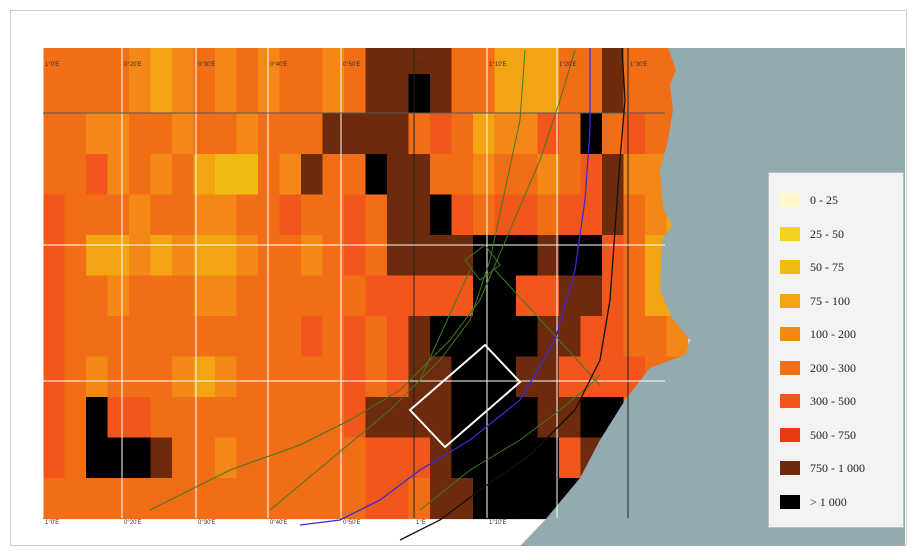  What do you see at coordinates (840, 369) in the screenshot?
I see `legend-item: 200 - 300` at bounding box center [840, 369].